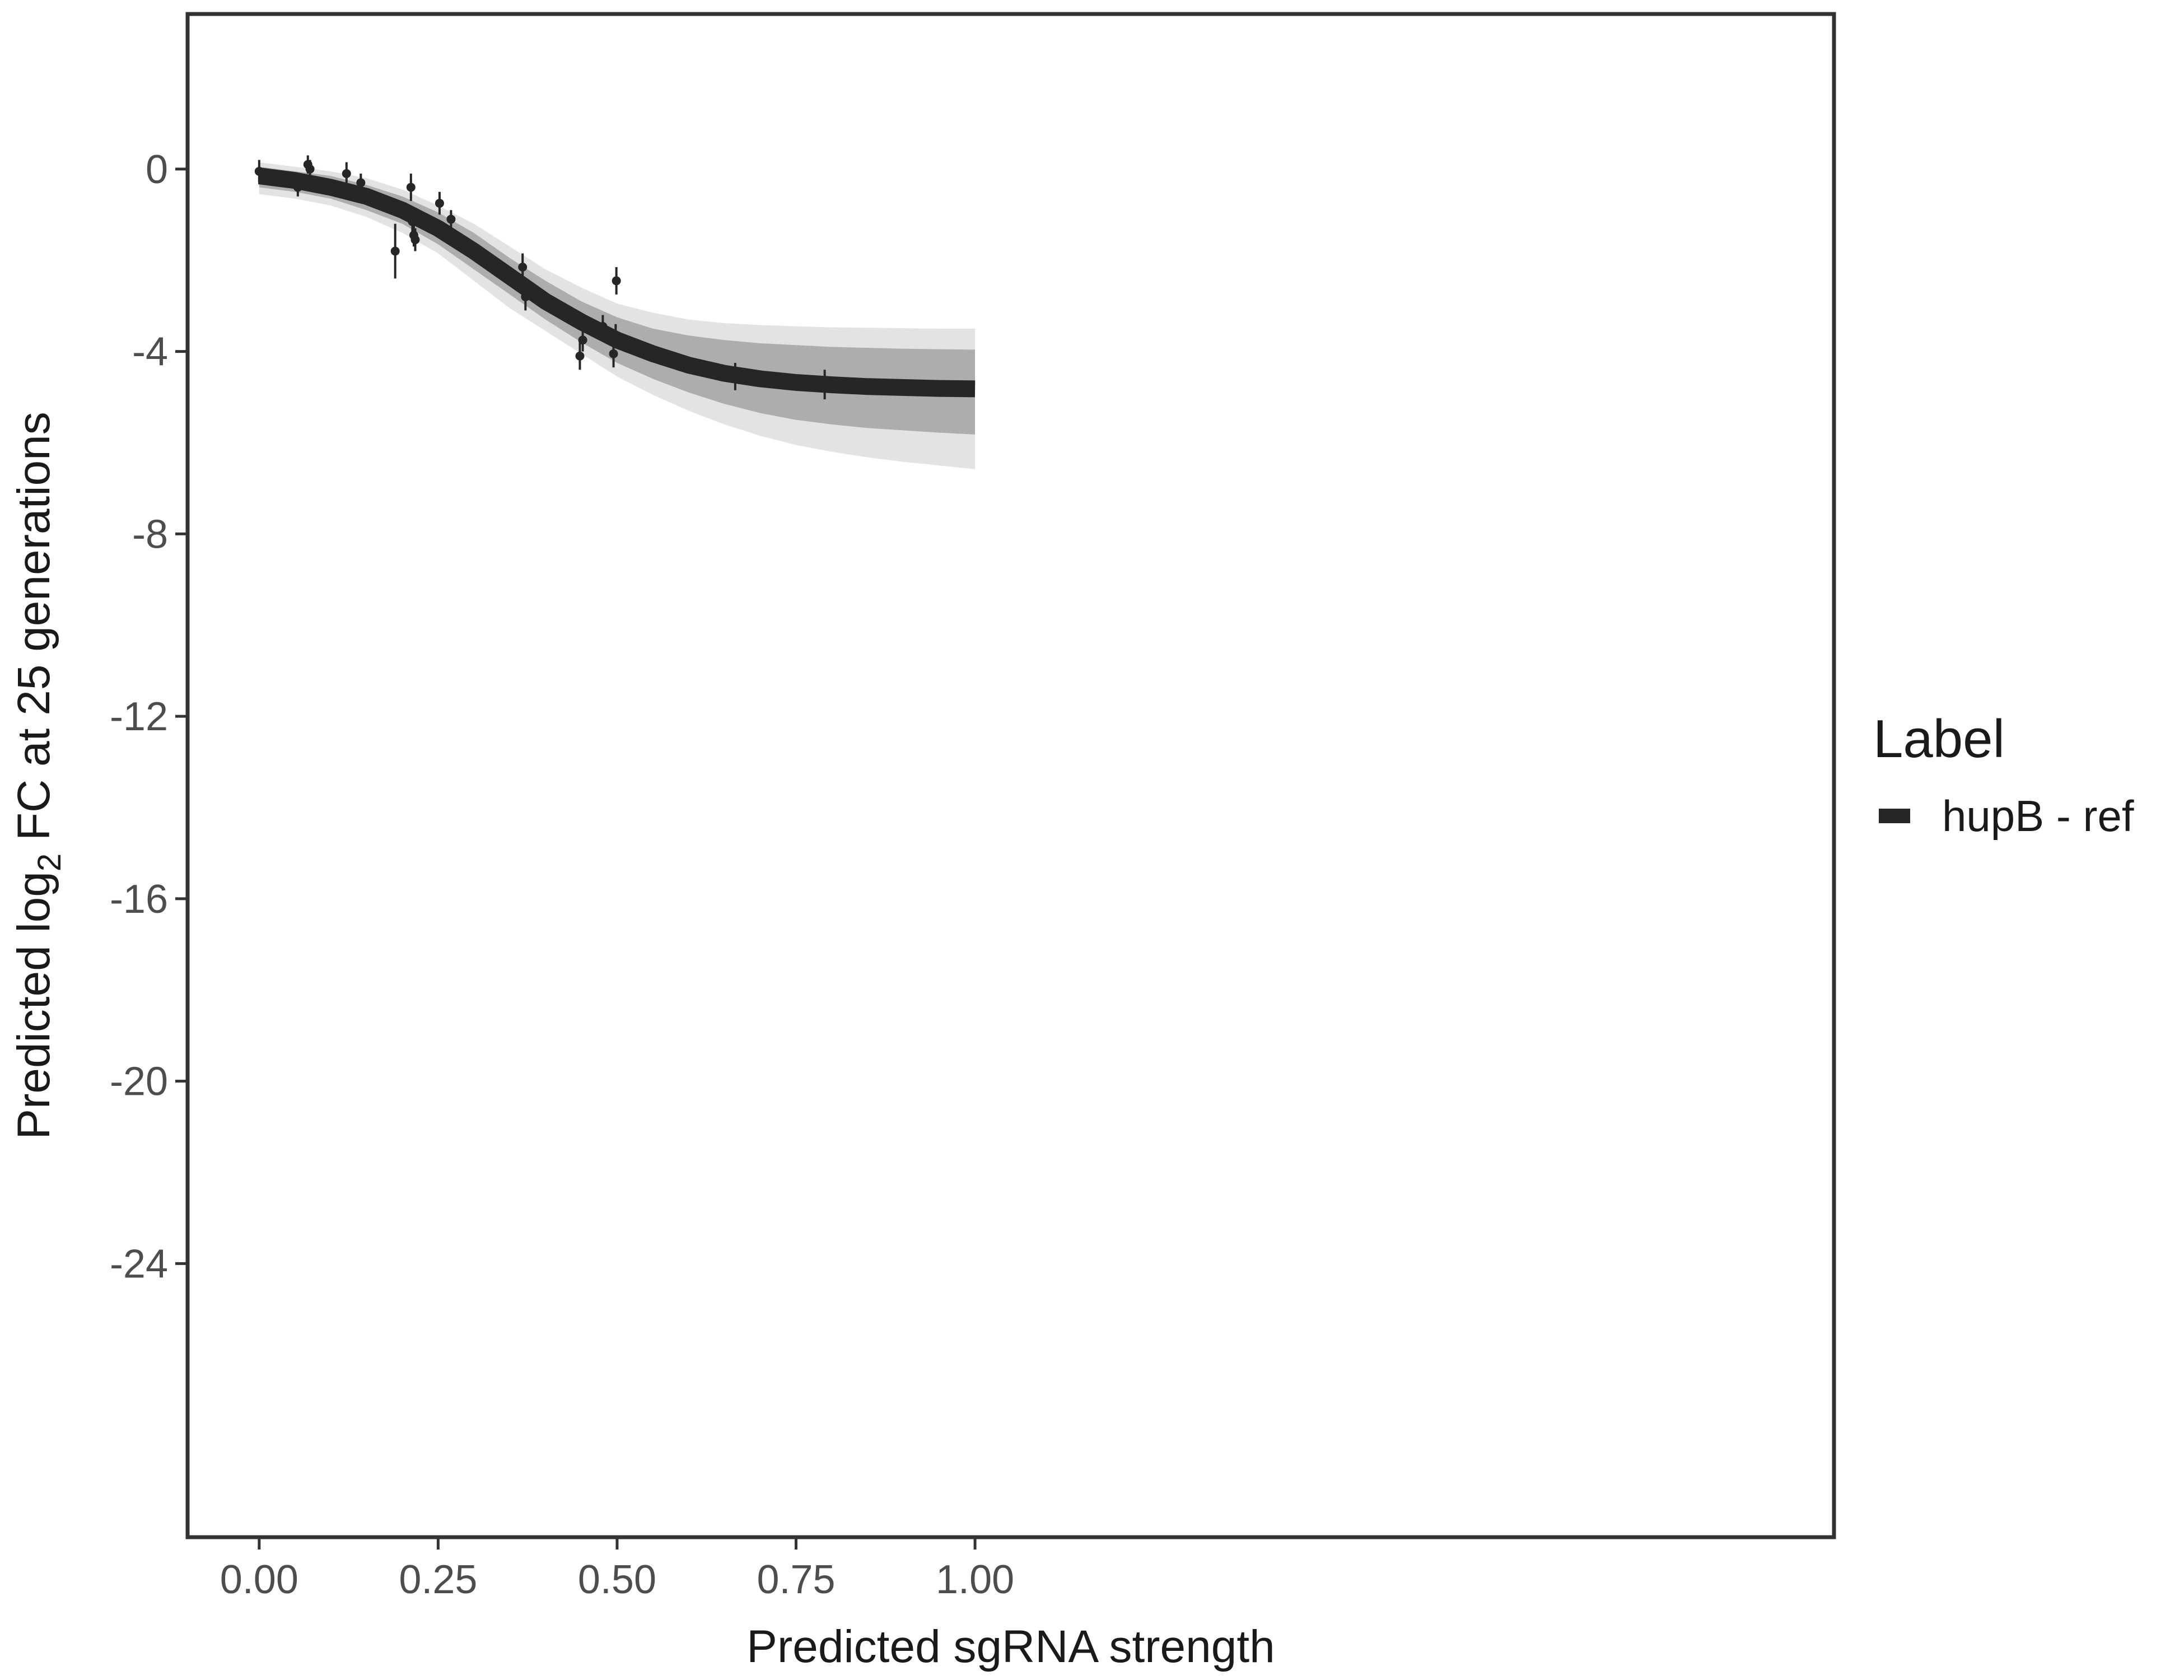 This screenshot has width=2184, height=1680. What do you see at coordinates (1895, 816) in the screenshot?
I see `legend-key-hupb-ref` at bounding box center [1895, 816].